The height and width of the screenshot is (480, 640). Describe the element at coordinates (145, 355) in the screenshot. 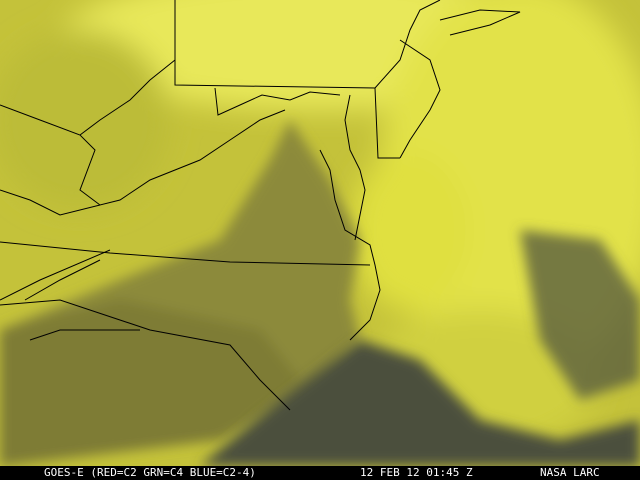

I see `nc-sc-border` at that location.